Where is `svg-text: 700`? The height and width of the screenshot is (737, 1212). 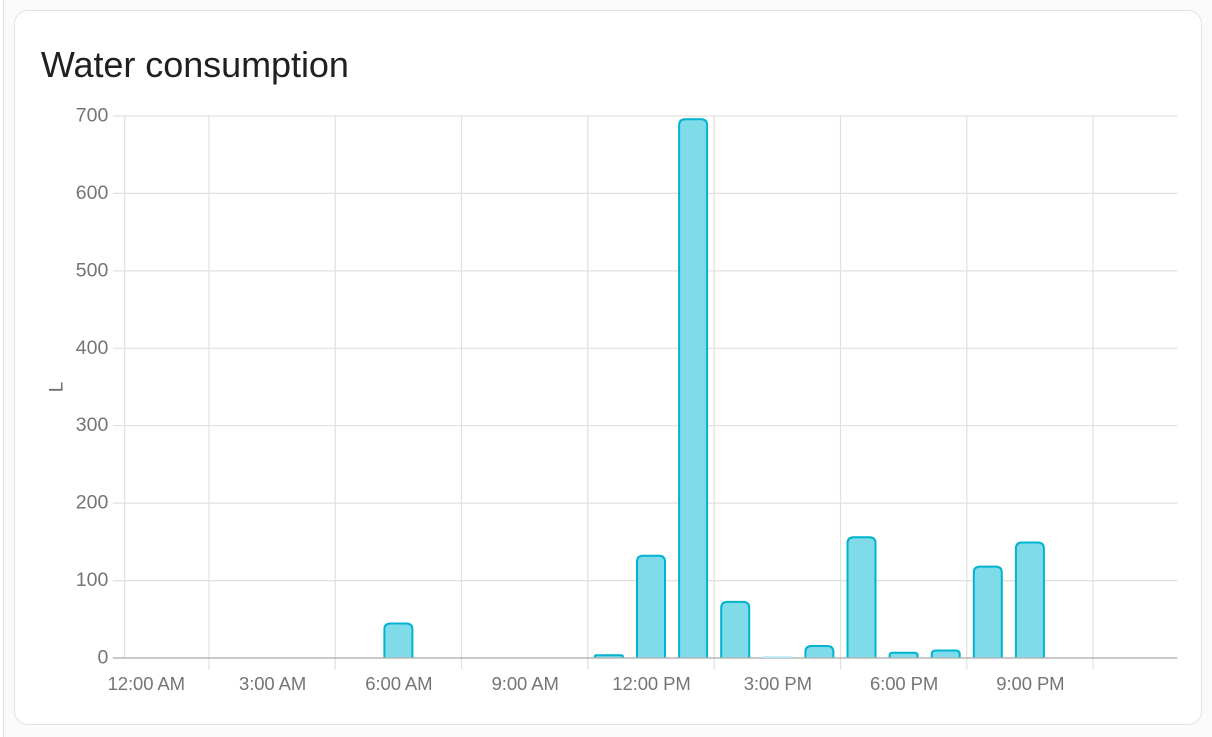
svg-text: 700 is located at coordinates (92, 116).